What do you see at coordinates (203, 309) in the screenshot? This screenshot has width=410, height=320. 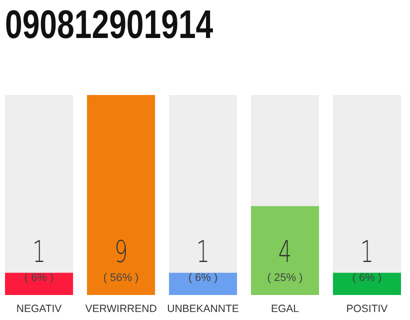 I see `x-tick-label: UNBEKANNTE` at bounding box center [203, 309].